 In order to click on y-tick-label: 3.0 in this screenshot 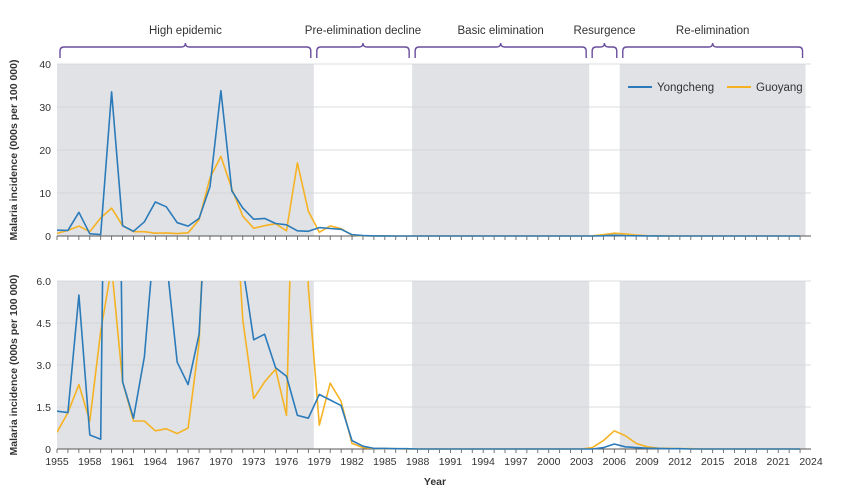, I will do `click(43, 366)`.